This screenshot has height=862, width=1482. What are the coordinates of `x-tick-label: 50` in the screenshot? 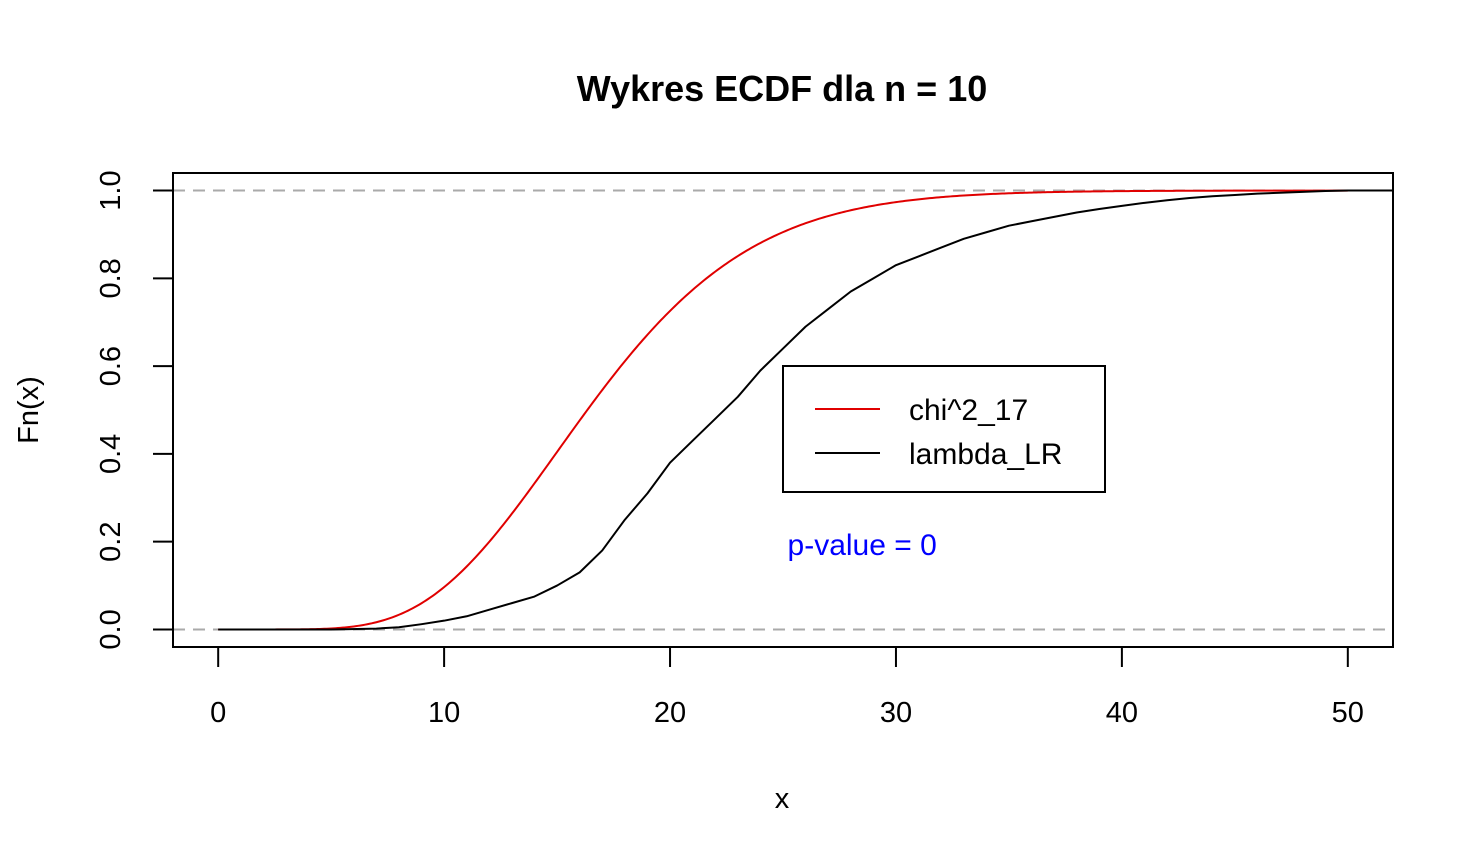 It's located at (1348, 713).